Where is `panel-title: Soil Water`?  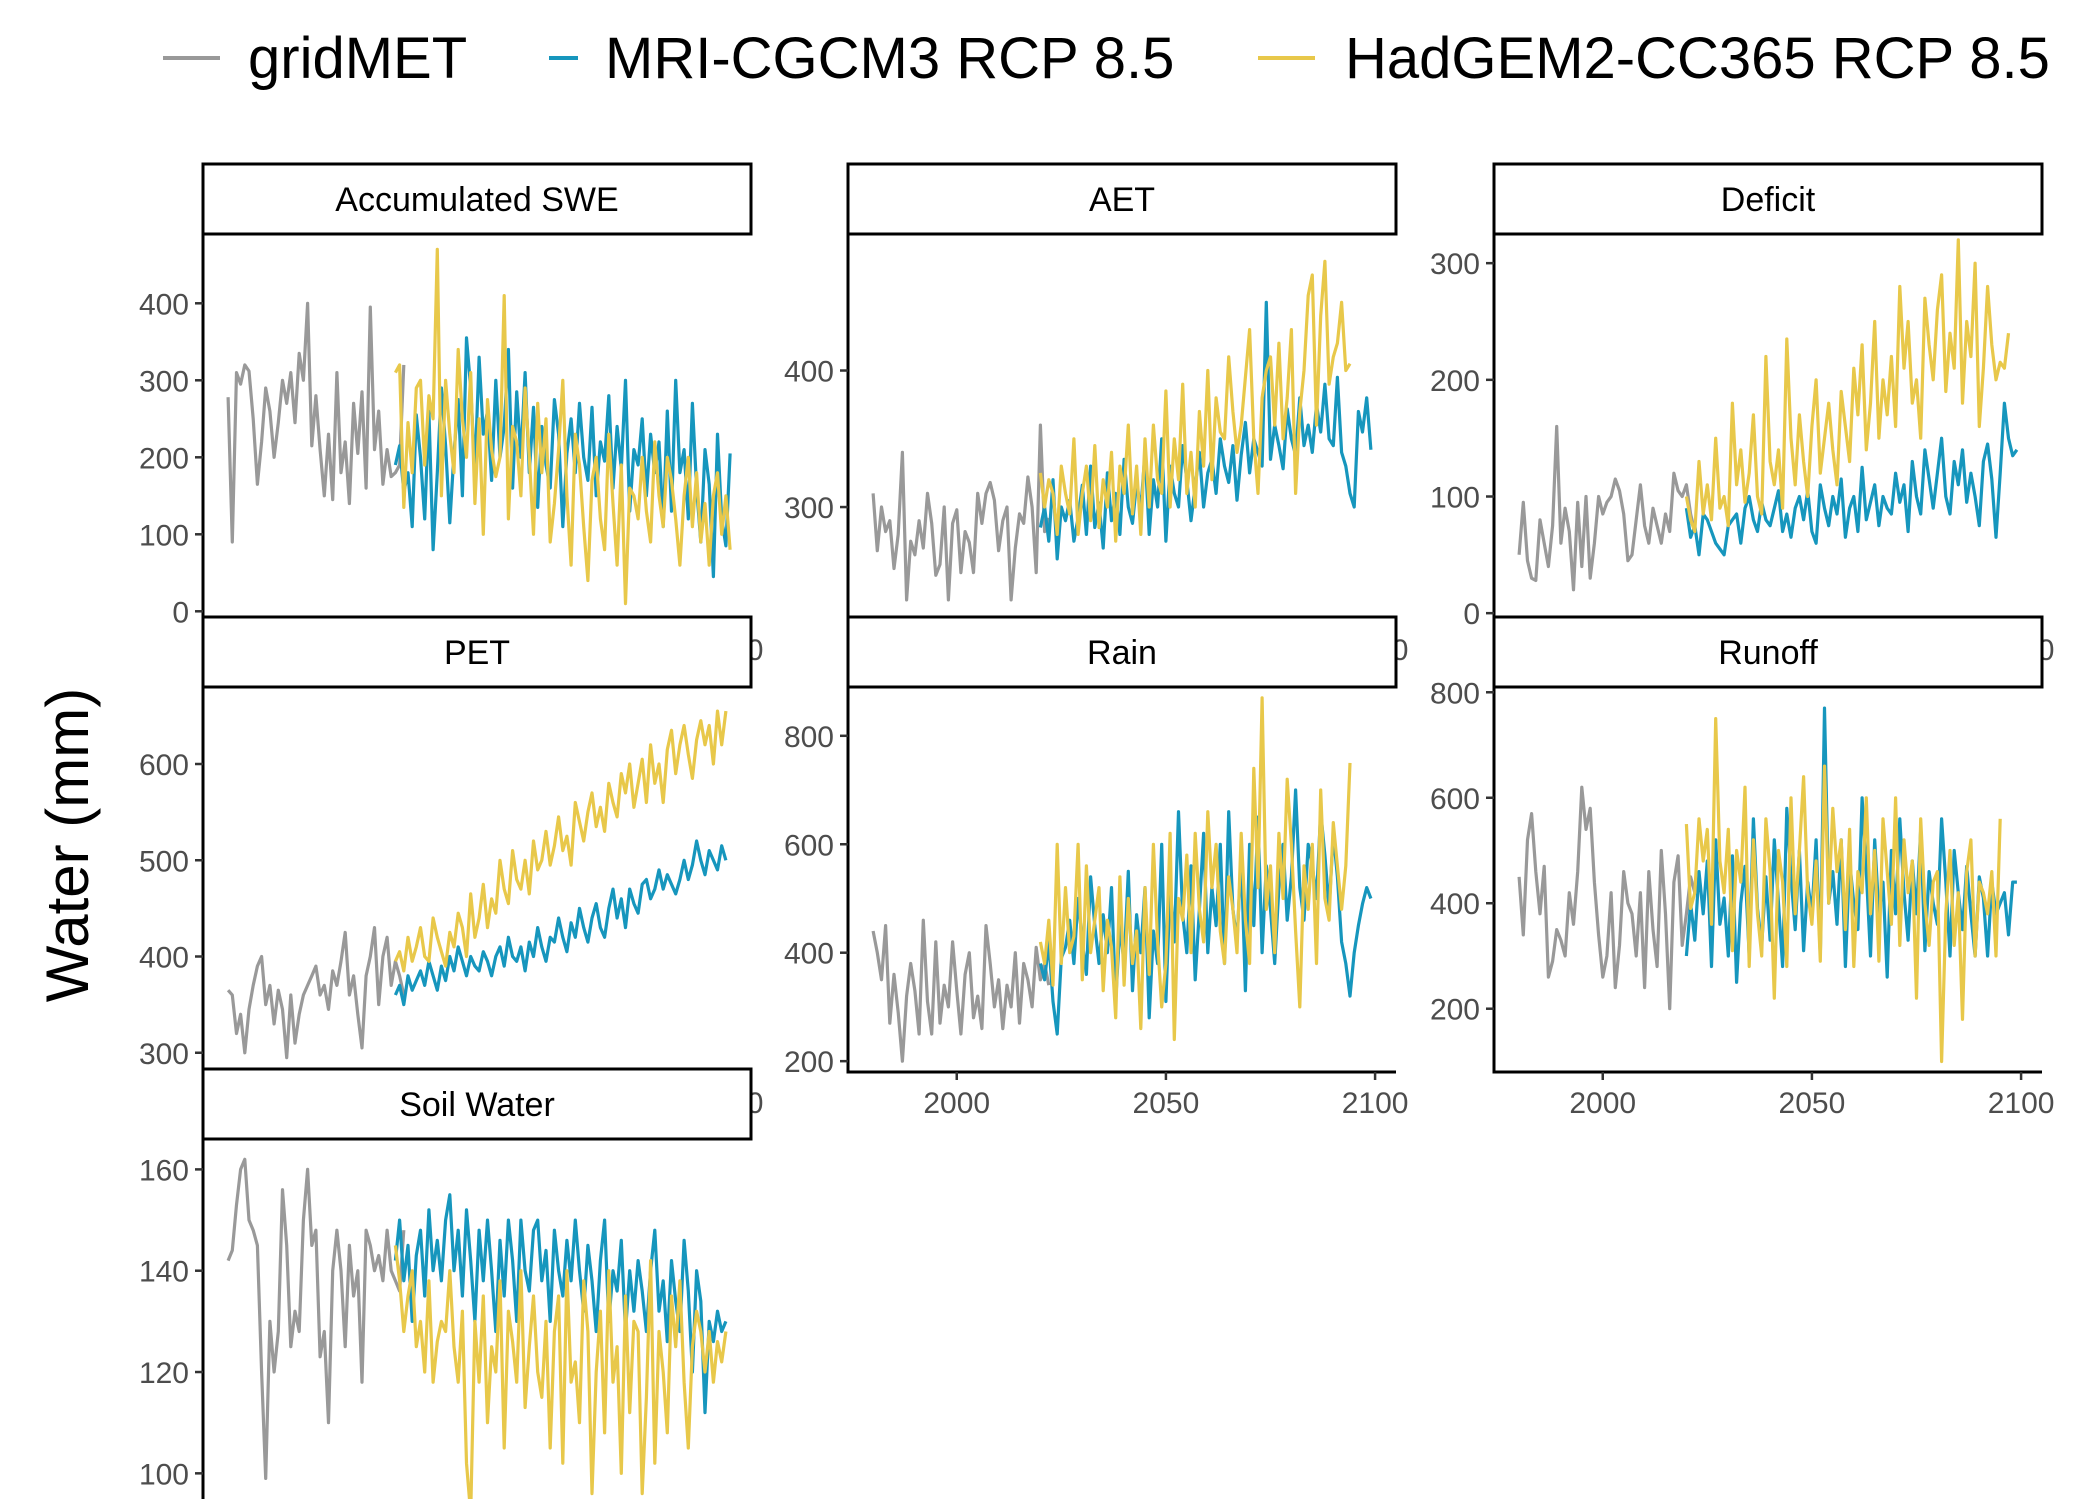
panel-title: Soil Water is located at coordinates (477, 1105).